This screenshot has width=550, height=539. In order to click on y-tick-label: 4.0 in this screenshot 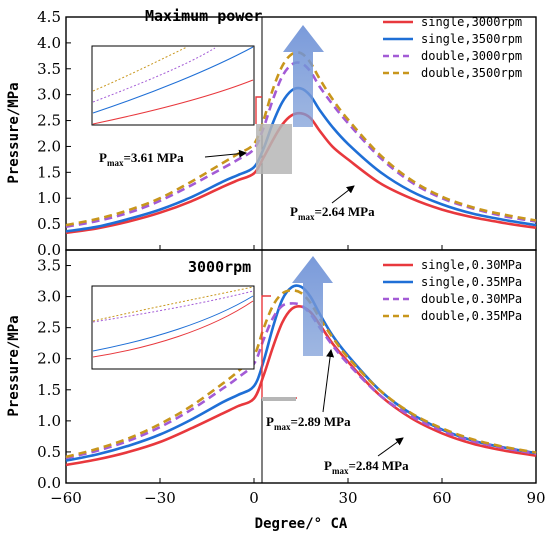, I will do `click(49, 43)`.